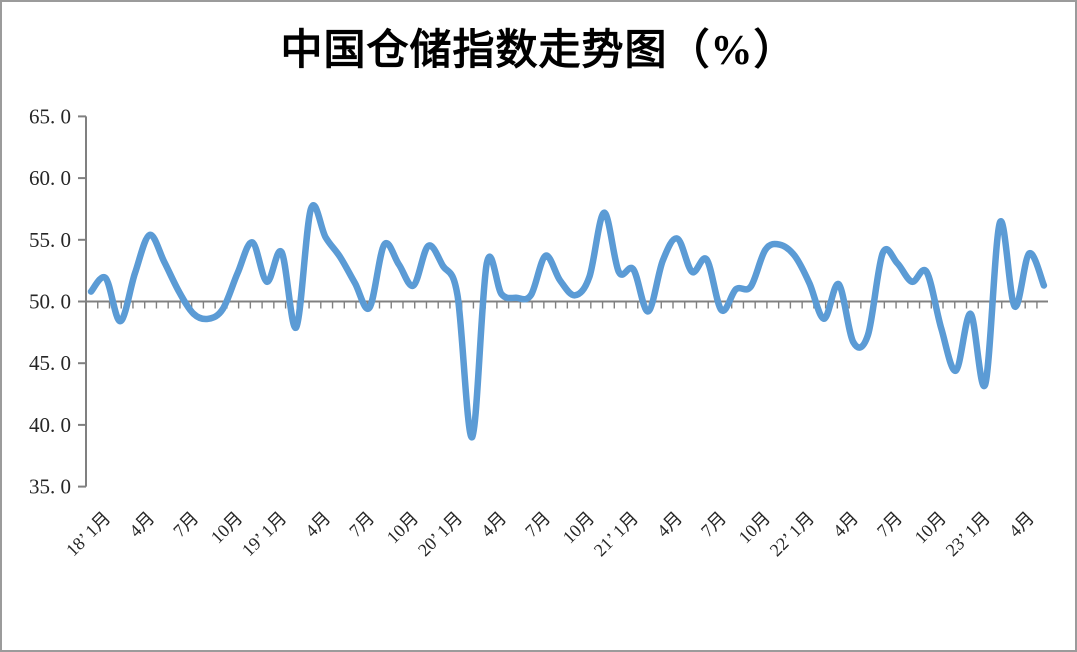 The height and width of the screenshot is (652, 1077). What do you see at coordinates (50, 116) in the screenshot?
I see `y-tick-label: 65. 0` at bounding box center [50, 116].